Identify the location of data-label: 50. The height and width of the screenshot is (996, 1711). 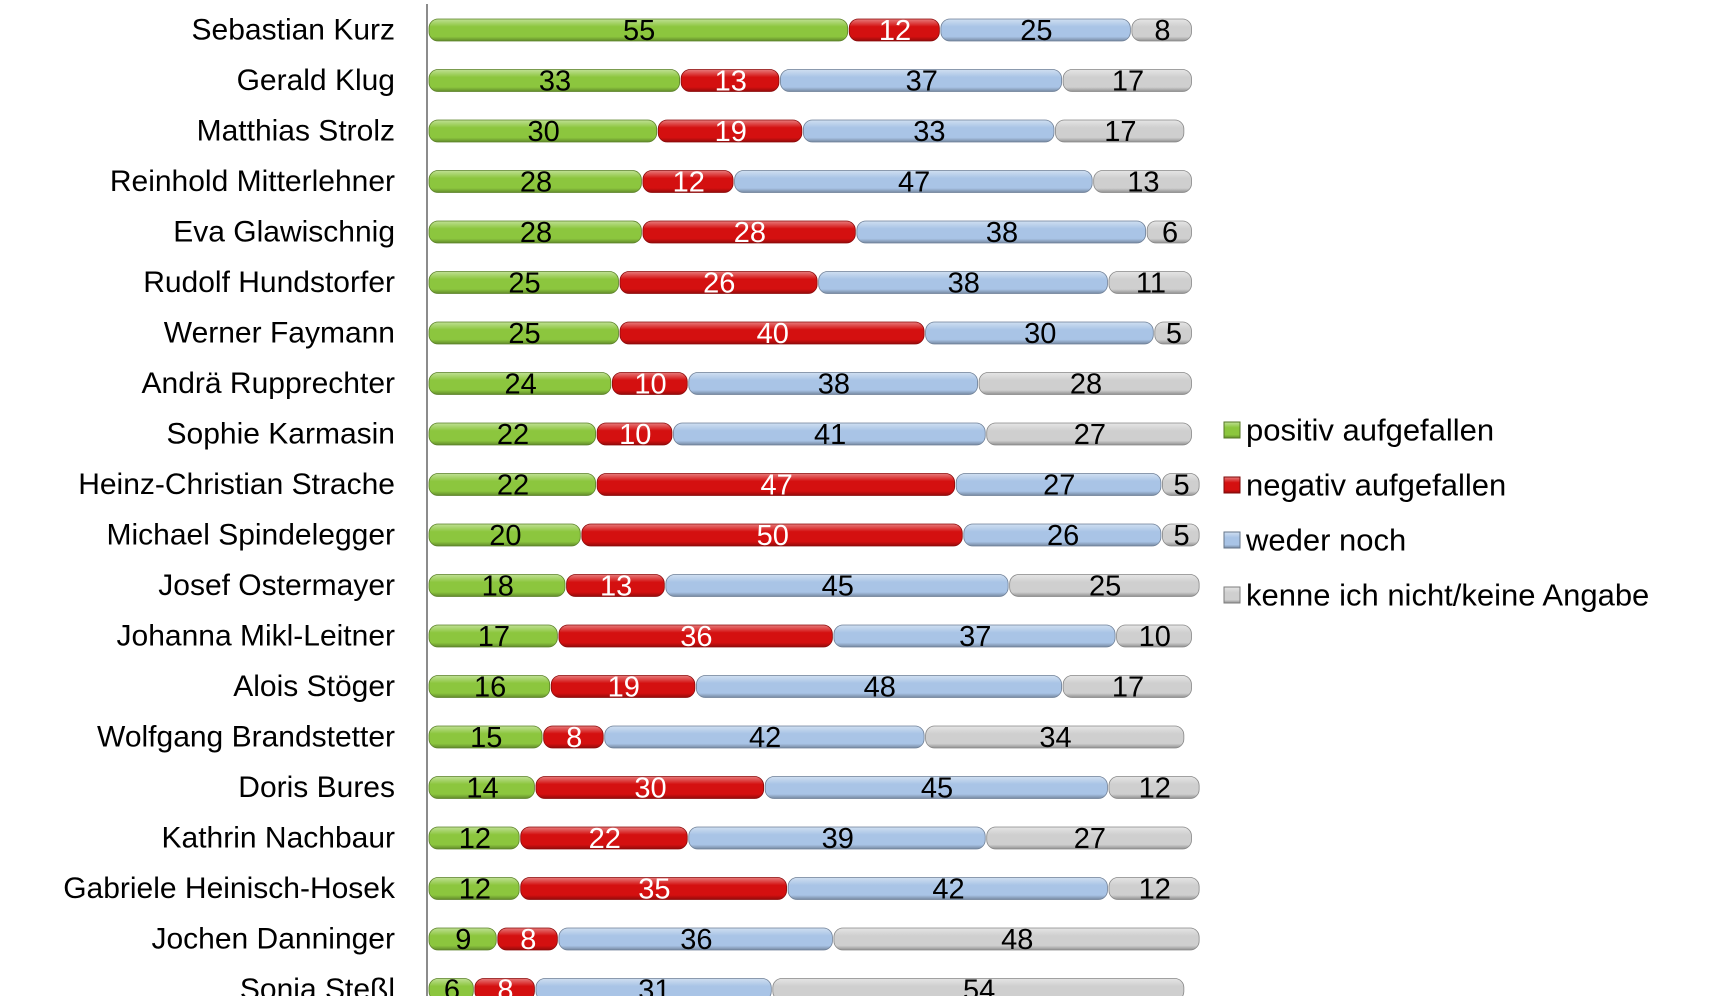
(773, 536).